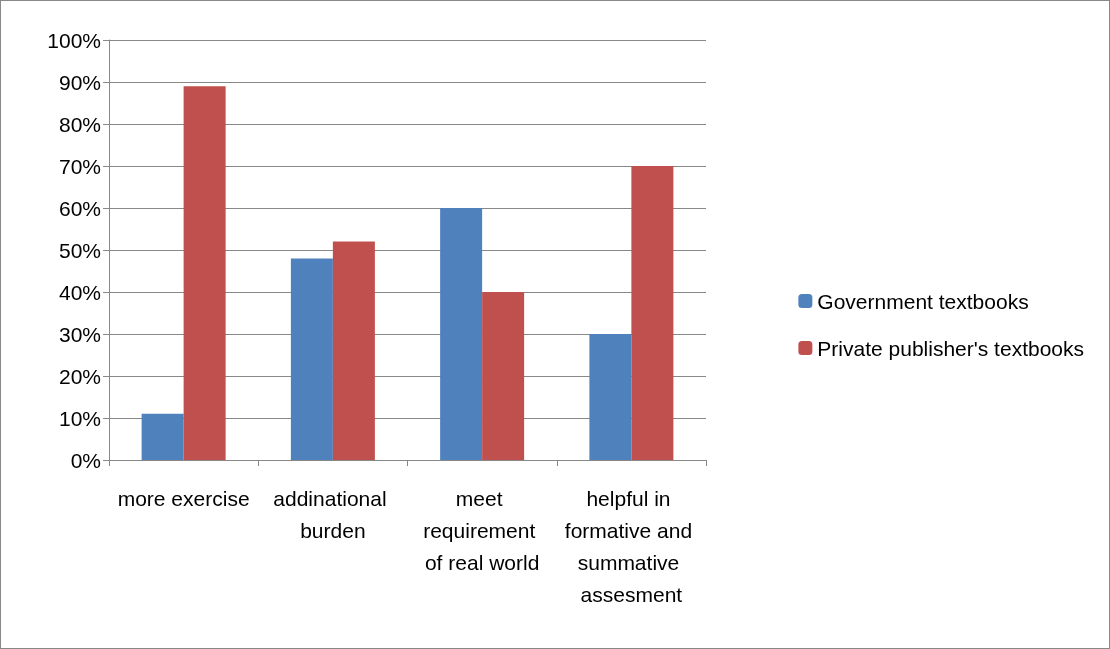 The image size is (1110, 649). What do you see at coordinates (951, 348) in the screenshot?
I see `legend-label: Private publisher's textbooks` at bounding box center [951, 348].